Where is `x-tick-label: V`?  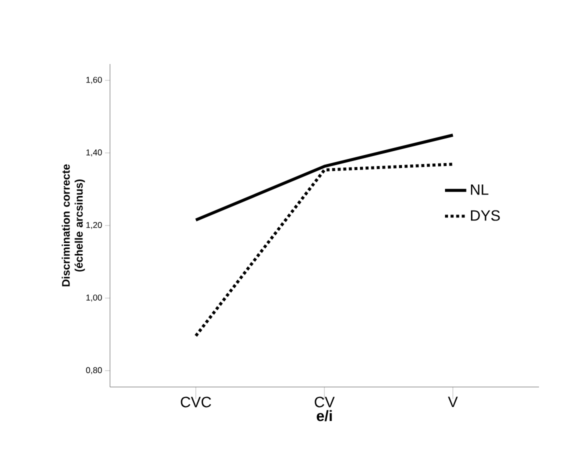 x-tick-label: V is located at coordinates (453, 402).